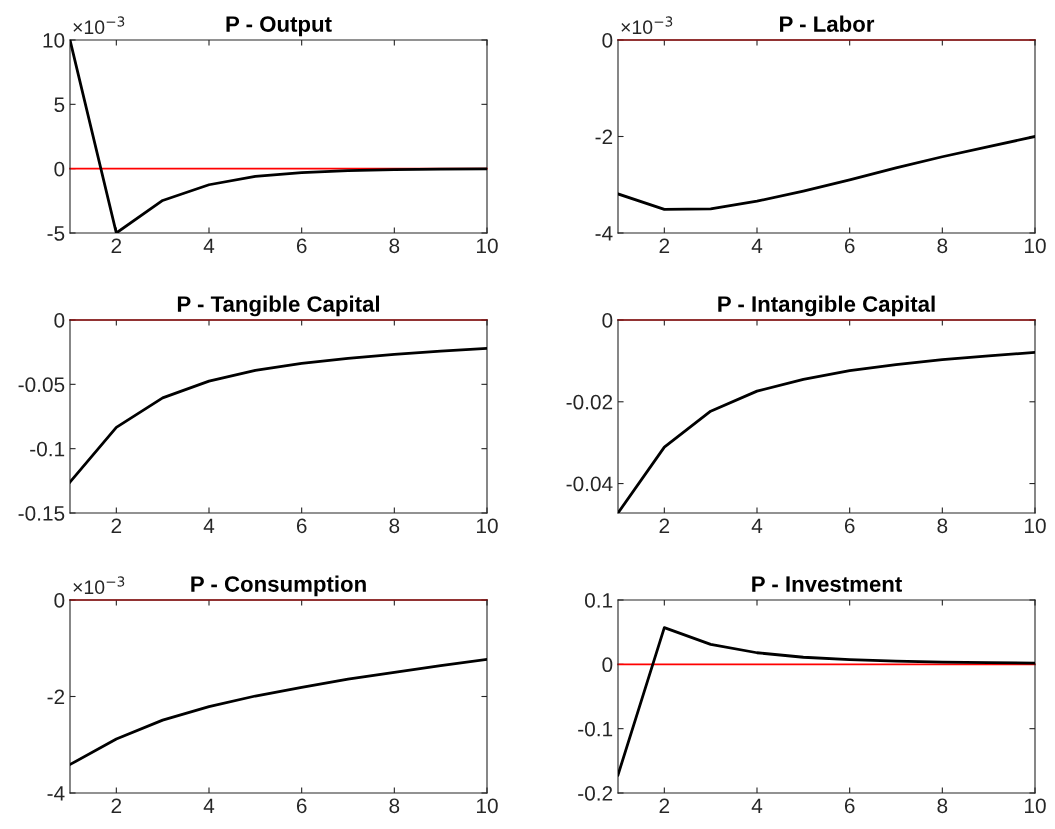 The width and height of the screenshot is (1055, 829). Describe the element at coordinates (598, 600) in the screenshot. I see `y-tick-label: 0.1` at that location.